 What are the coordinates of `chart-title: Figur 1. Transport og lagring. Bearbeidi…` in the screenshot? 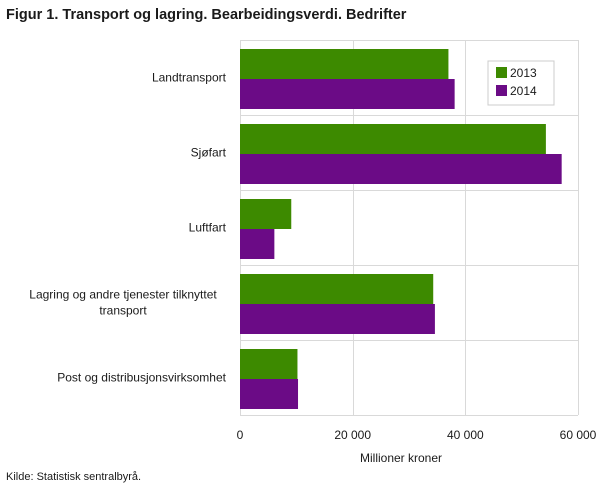 It's located at (206, 15).